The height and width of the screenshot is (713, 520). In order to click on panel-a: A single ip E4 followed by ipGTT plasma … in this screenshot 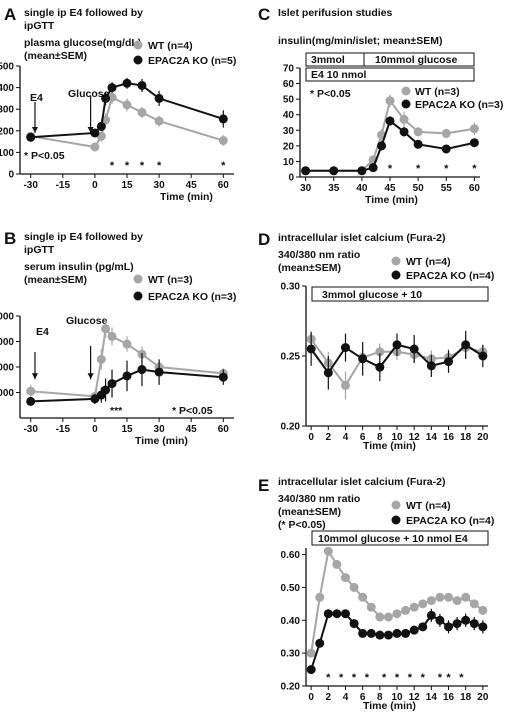, I will do `click(118, 104)`.